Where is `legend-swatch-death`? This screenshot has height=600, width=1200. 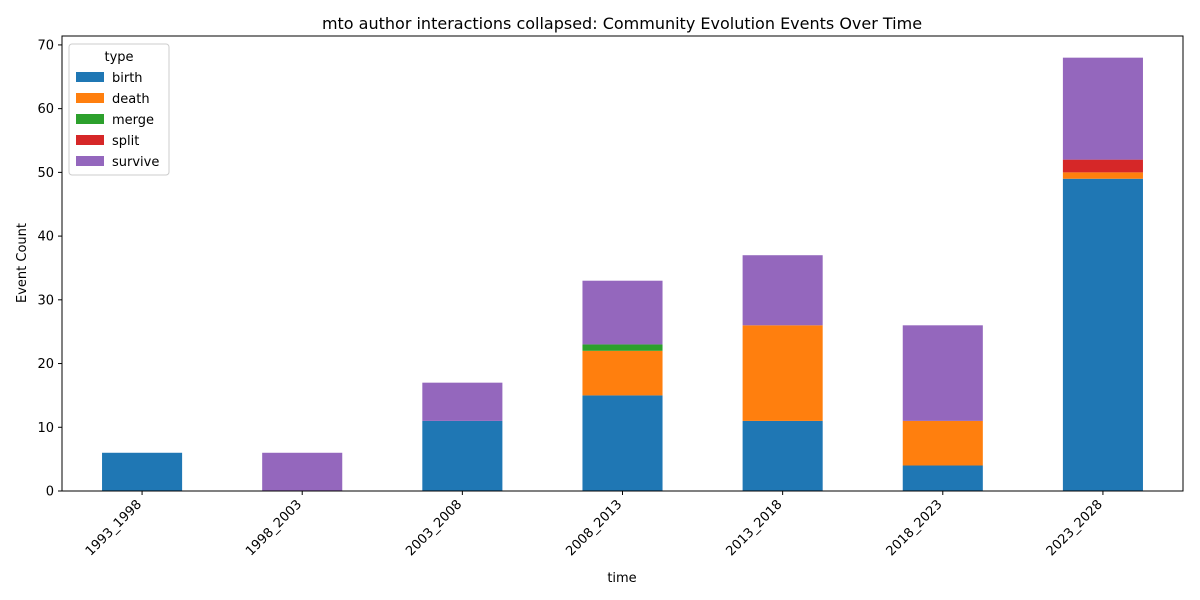 legend-swatch-death is located at coordinates (90, 98).